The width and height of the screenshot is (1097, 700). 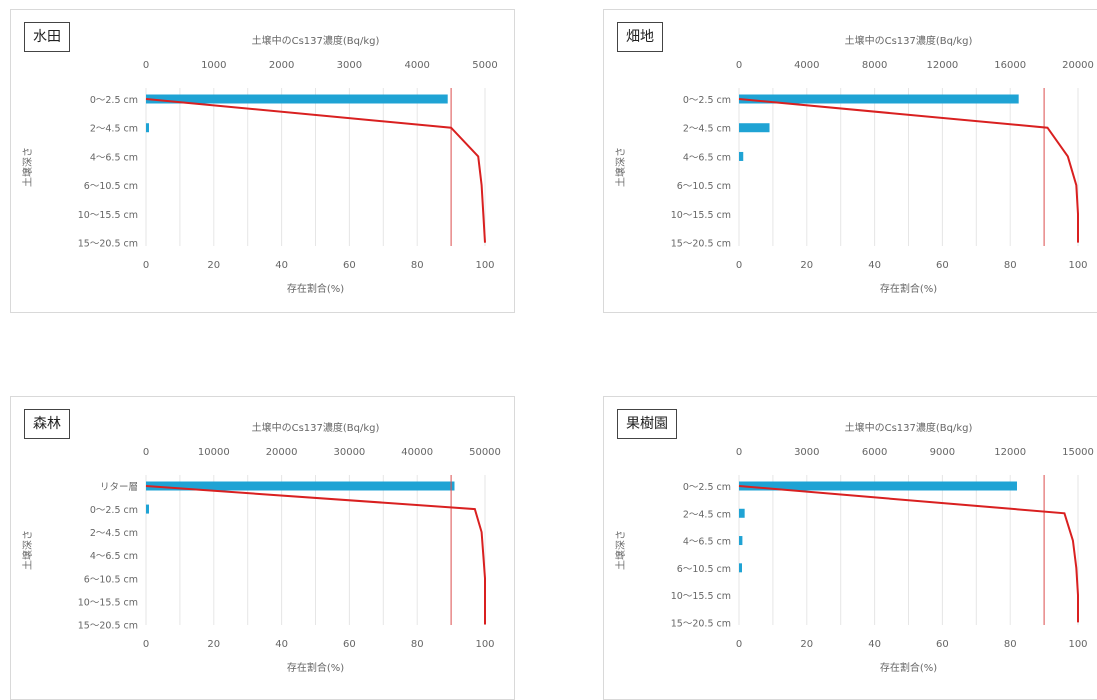 I want to click on panel-label: 果樹園, so click(x=647, y=424).